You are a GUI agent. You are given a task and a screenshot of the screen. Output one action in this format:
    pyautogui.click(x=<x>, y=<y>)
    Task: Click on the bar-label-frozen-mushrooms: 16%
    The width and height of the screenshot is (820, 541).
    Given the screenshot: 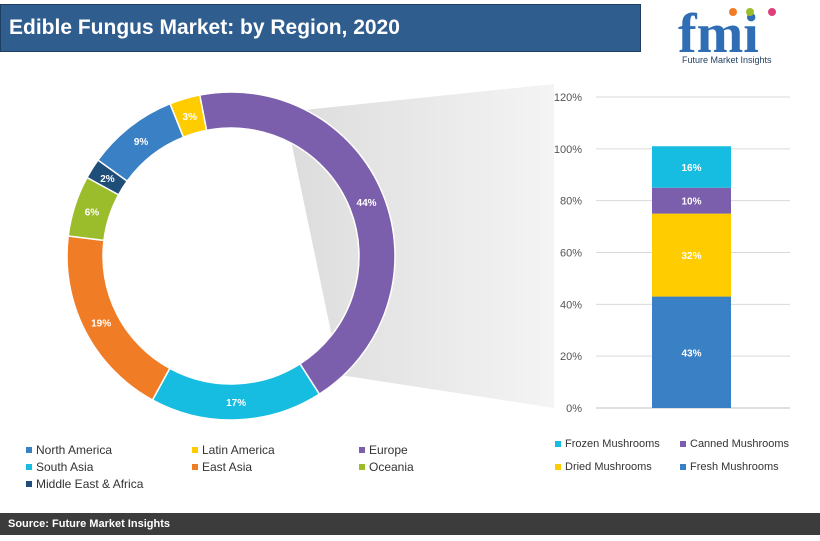 What is the action you would take?
    pyautogui.click(x=691, y=168)
    